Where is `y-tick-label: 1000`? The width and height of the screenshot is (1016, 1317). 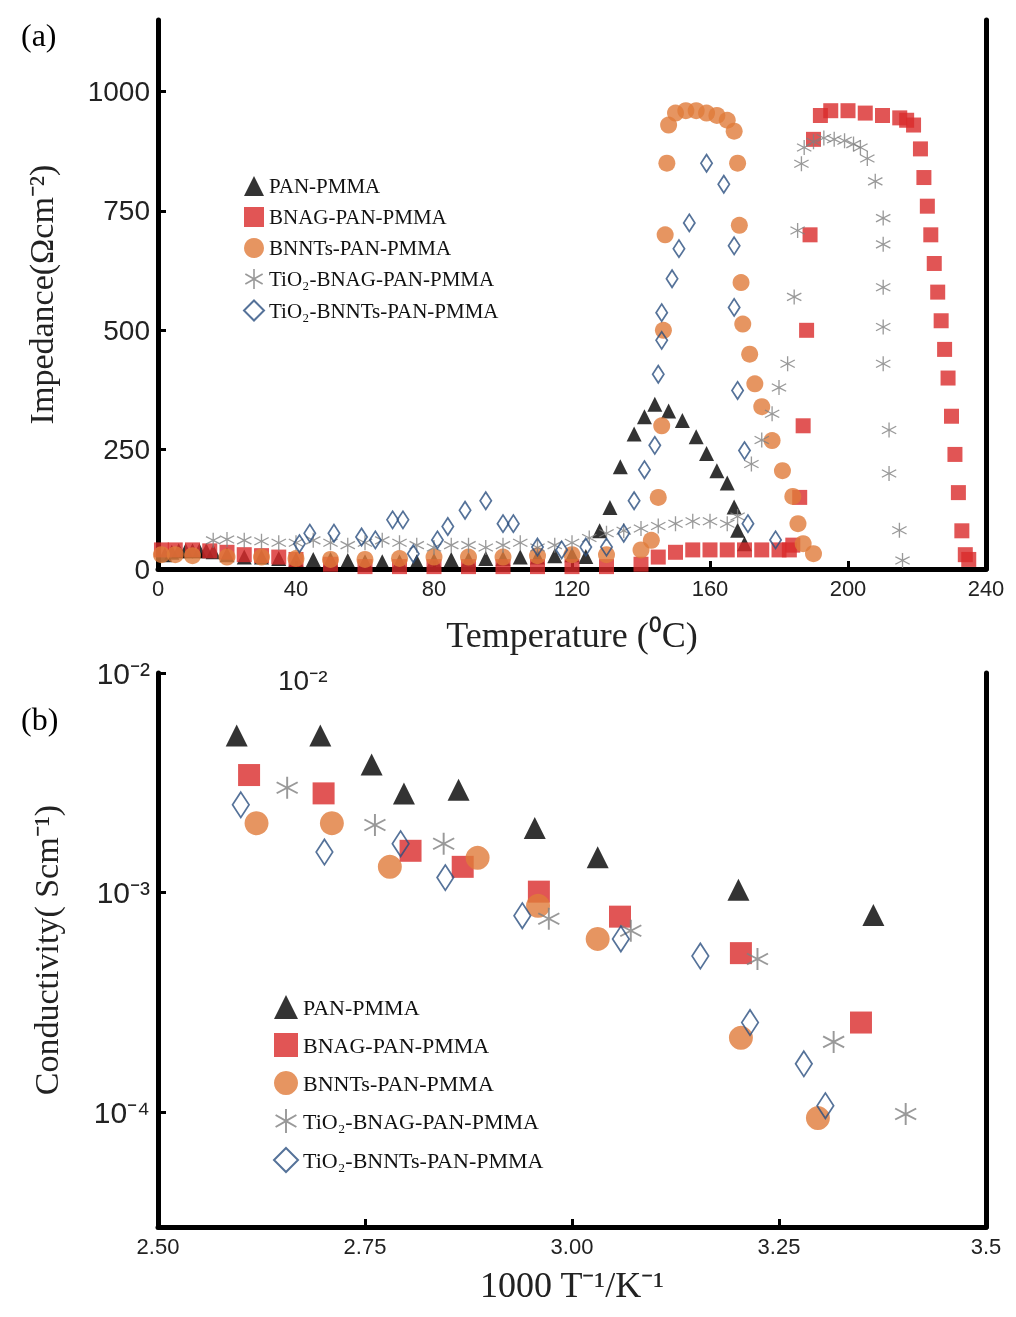 y-tick-label: 1000 is located at coordinates (118, 92).